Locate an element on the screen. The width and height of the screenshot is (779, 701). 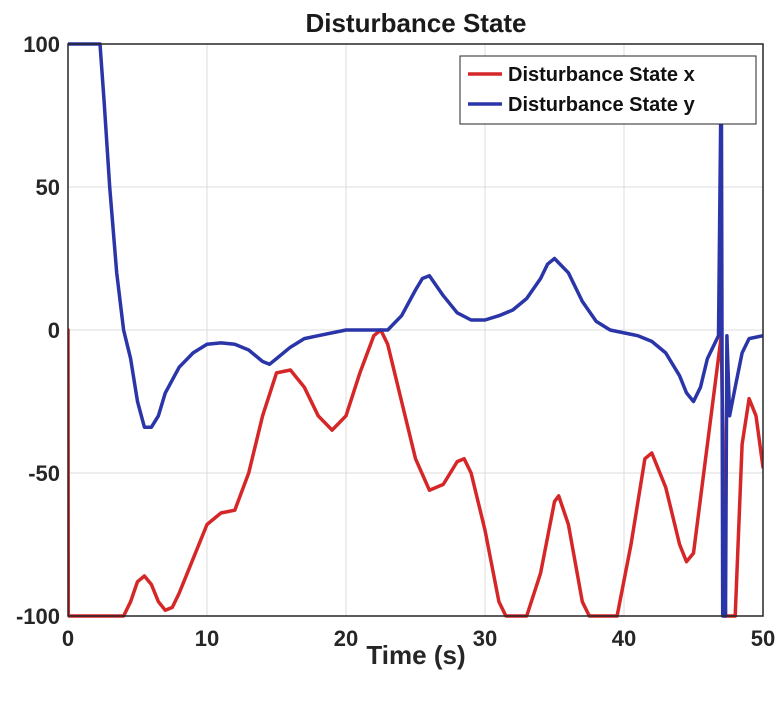
x-tick-label: 30 is located at coordinates (485, 638).